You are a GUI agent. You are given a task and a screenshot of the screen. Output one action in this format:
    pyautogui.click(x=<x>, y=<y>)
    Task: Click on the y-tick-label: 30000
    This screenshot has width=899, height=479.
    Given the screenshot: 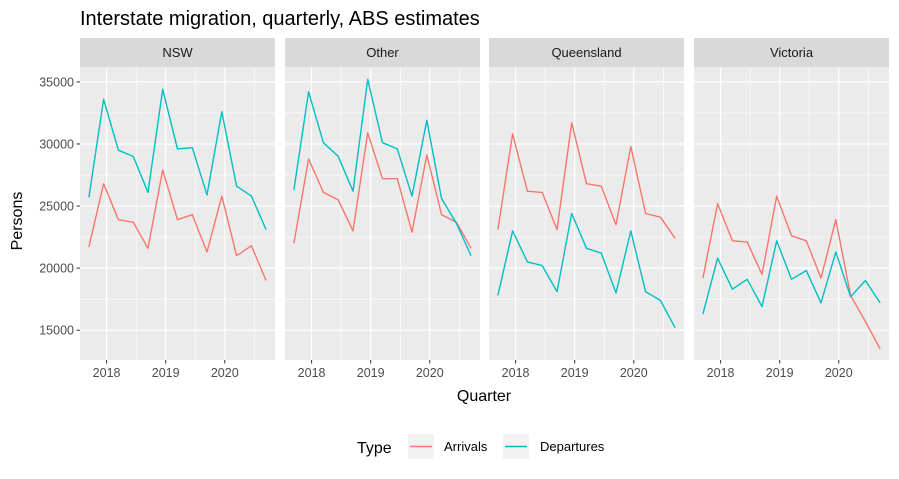 What is the action you would take?
    pyautogui.click(x=56, y=144)
    